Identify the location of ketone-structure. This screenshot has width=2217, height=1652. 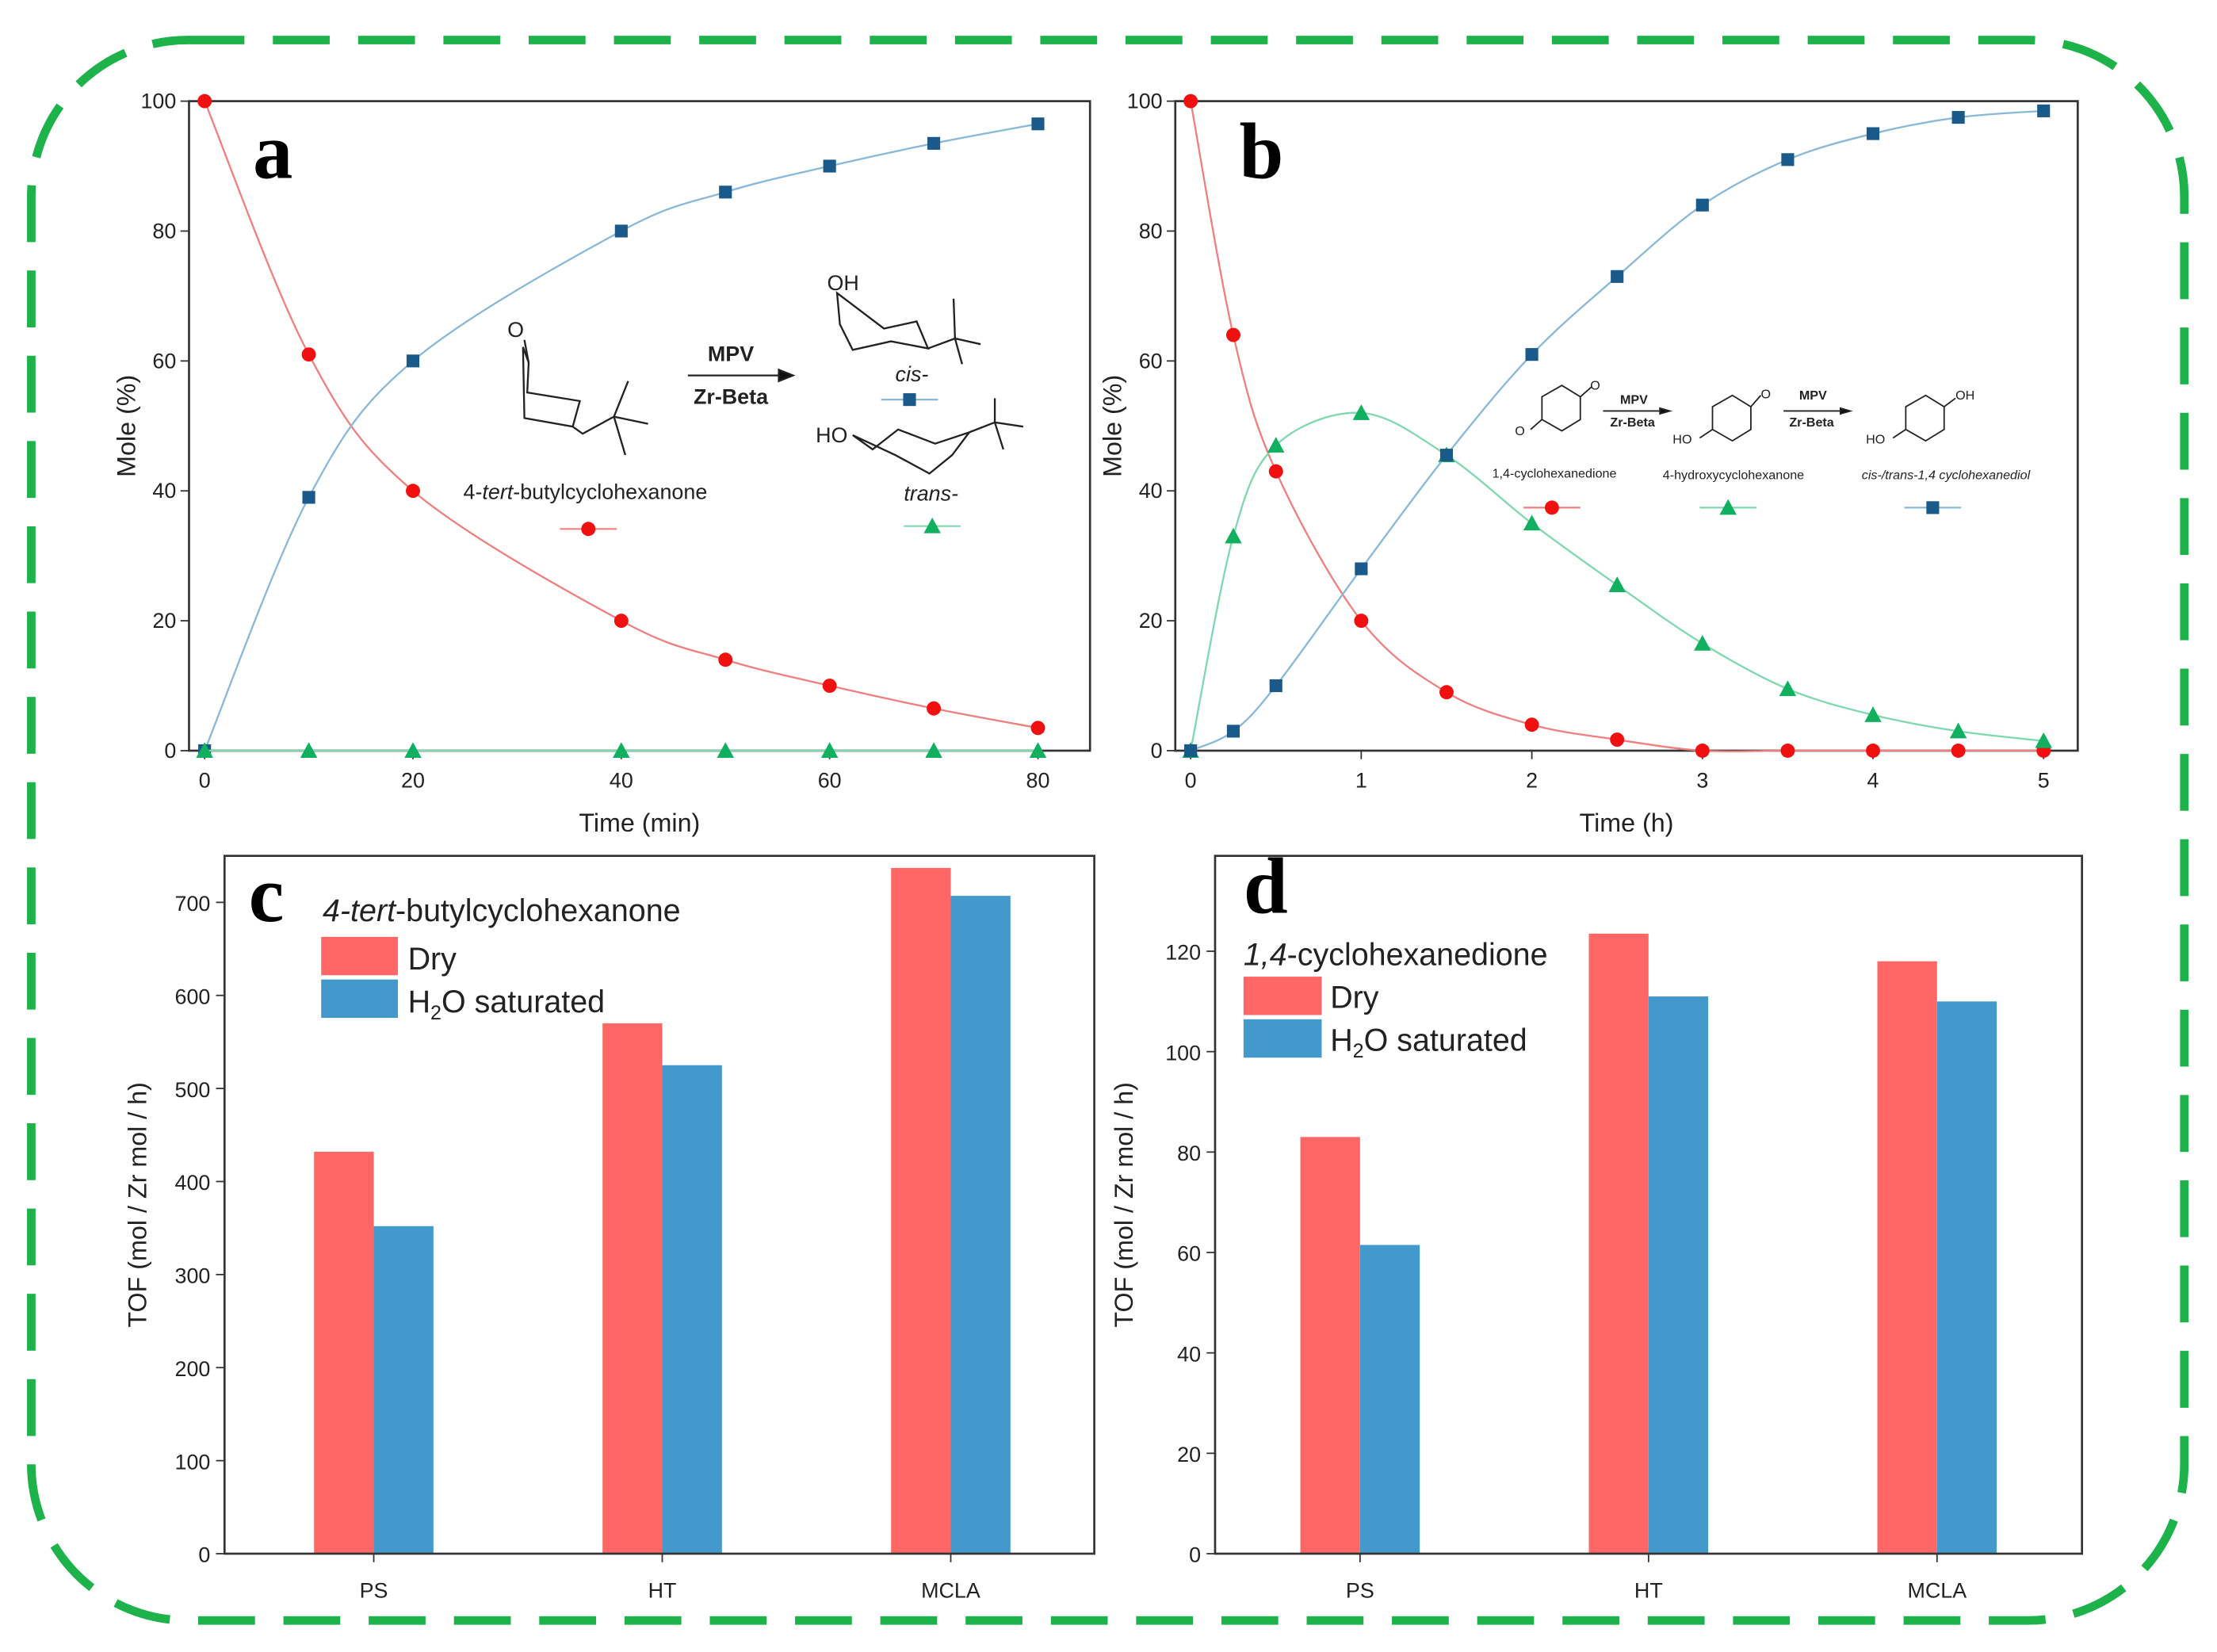
(585, 397).